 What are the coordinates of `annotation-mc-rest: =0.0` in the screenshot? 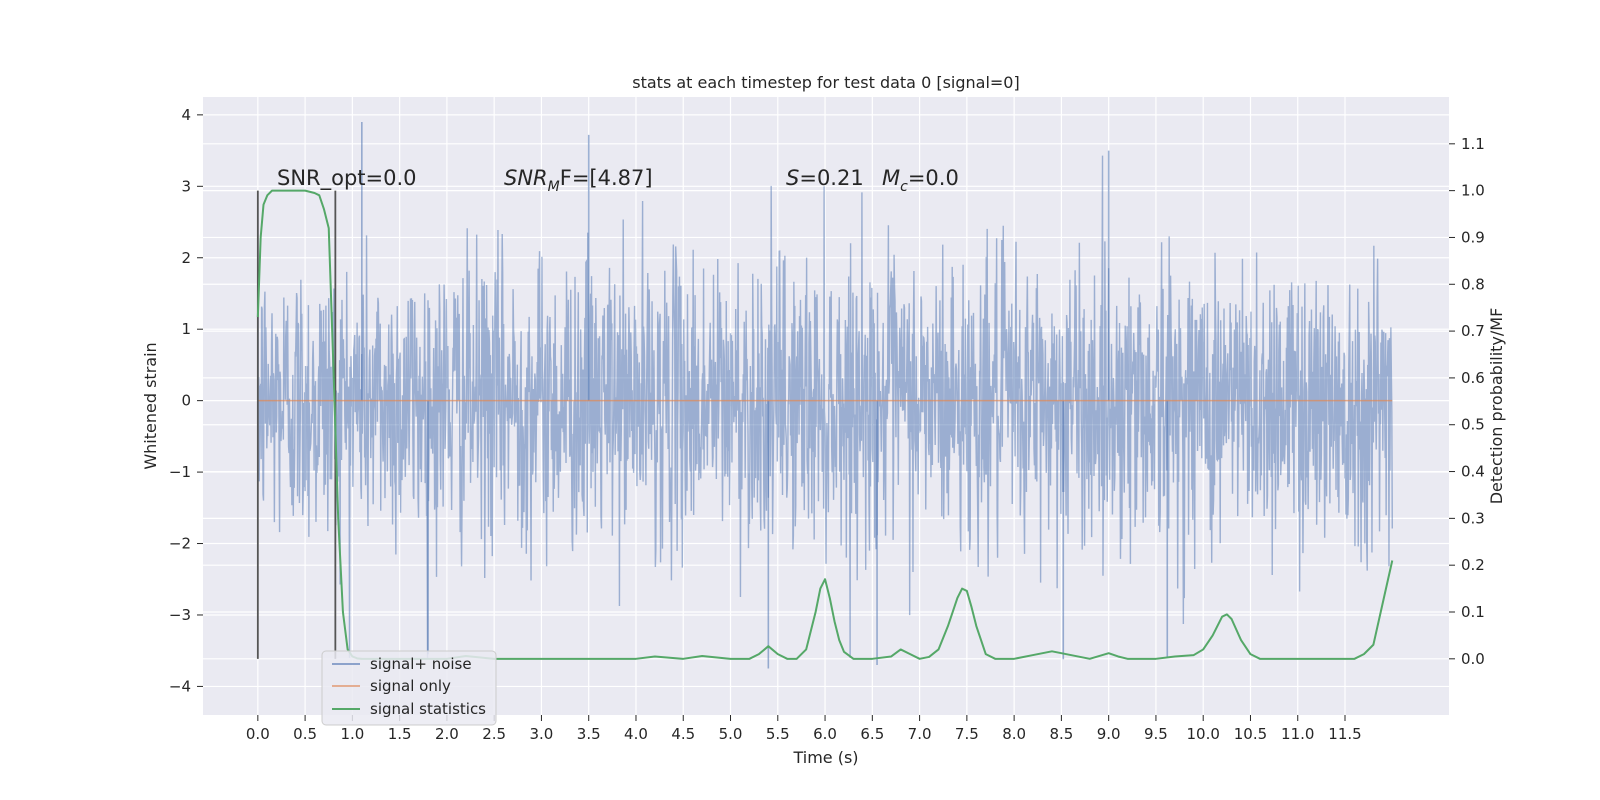 It's located at (933, 178).